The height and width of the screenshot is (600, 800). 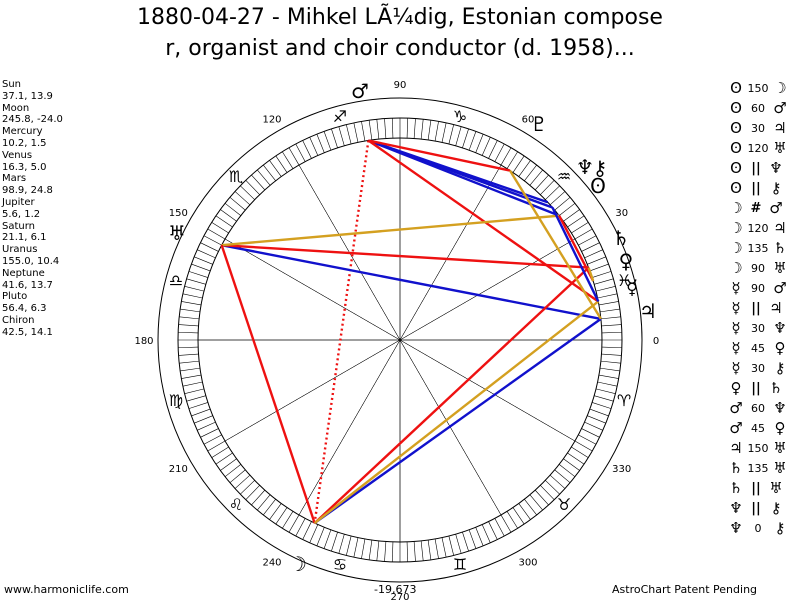 What do you see at coordinates (632, 287) in the screenshot?
I see `mercury-planet-icon: ☿` at bounding box center [632, 287].